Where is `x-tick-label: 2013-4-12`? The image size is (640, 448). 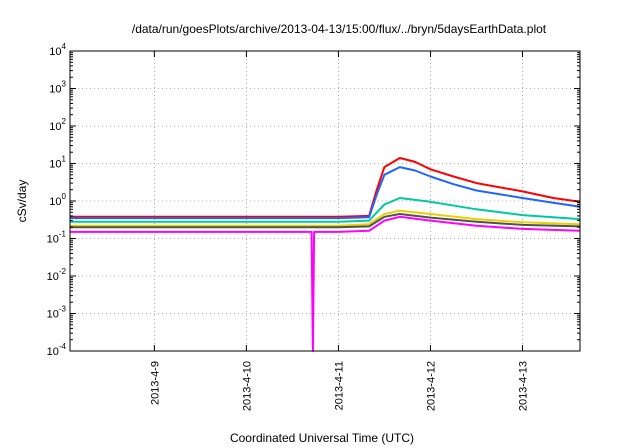
x-tick-label: 2013-4-12 is located at coordinates (431, 386).